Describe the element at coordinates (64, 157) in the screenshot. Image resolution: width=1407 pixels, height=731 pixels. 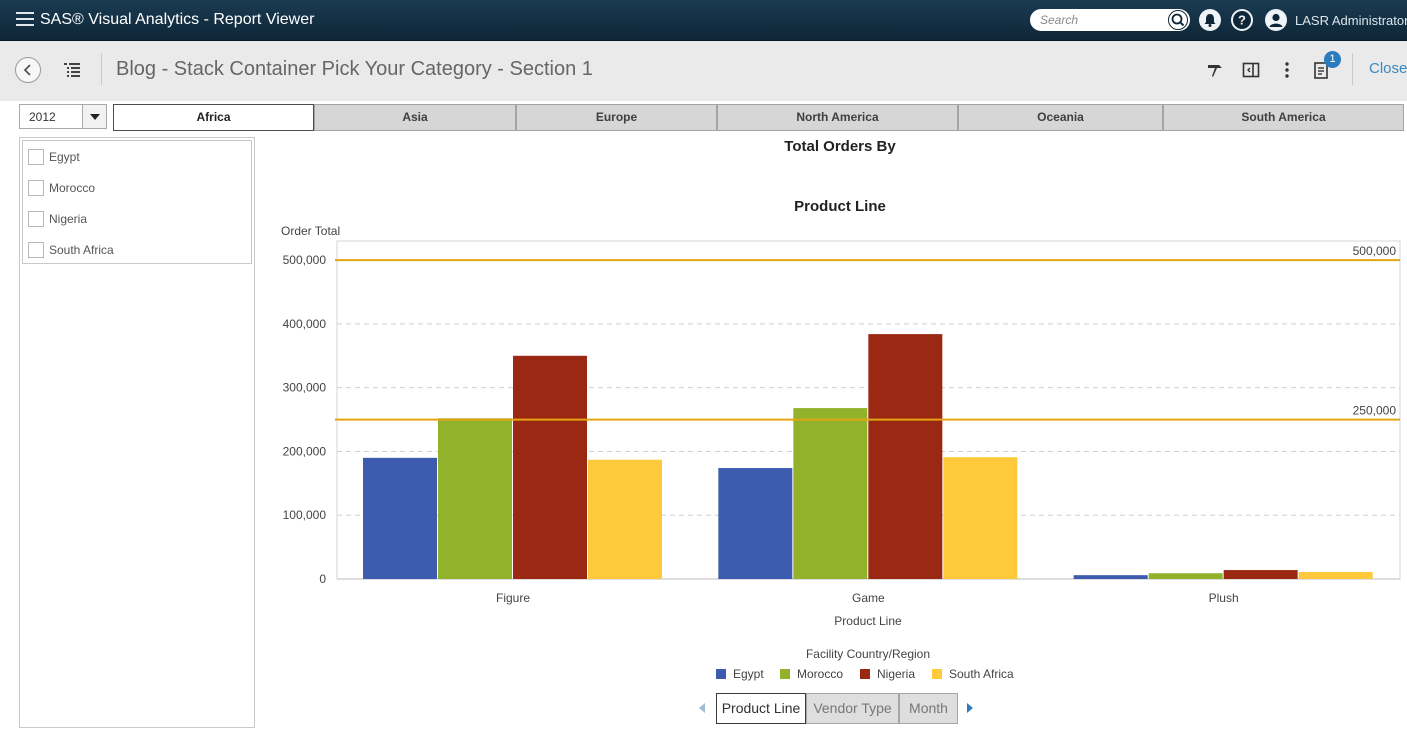
I see `country-label: Egypt` at that location.